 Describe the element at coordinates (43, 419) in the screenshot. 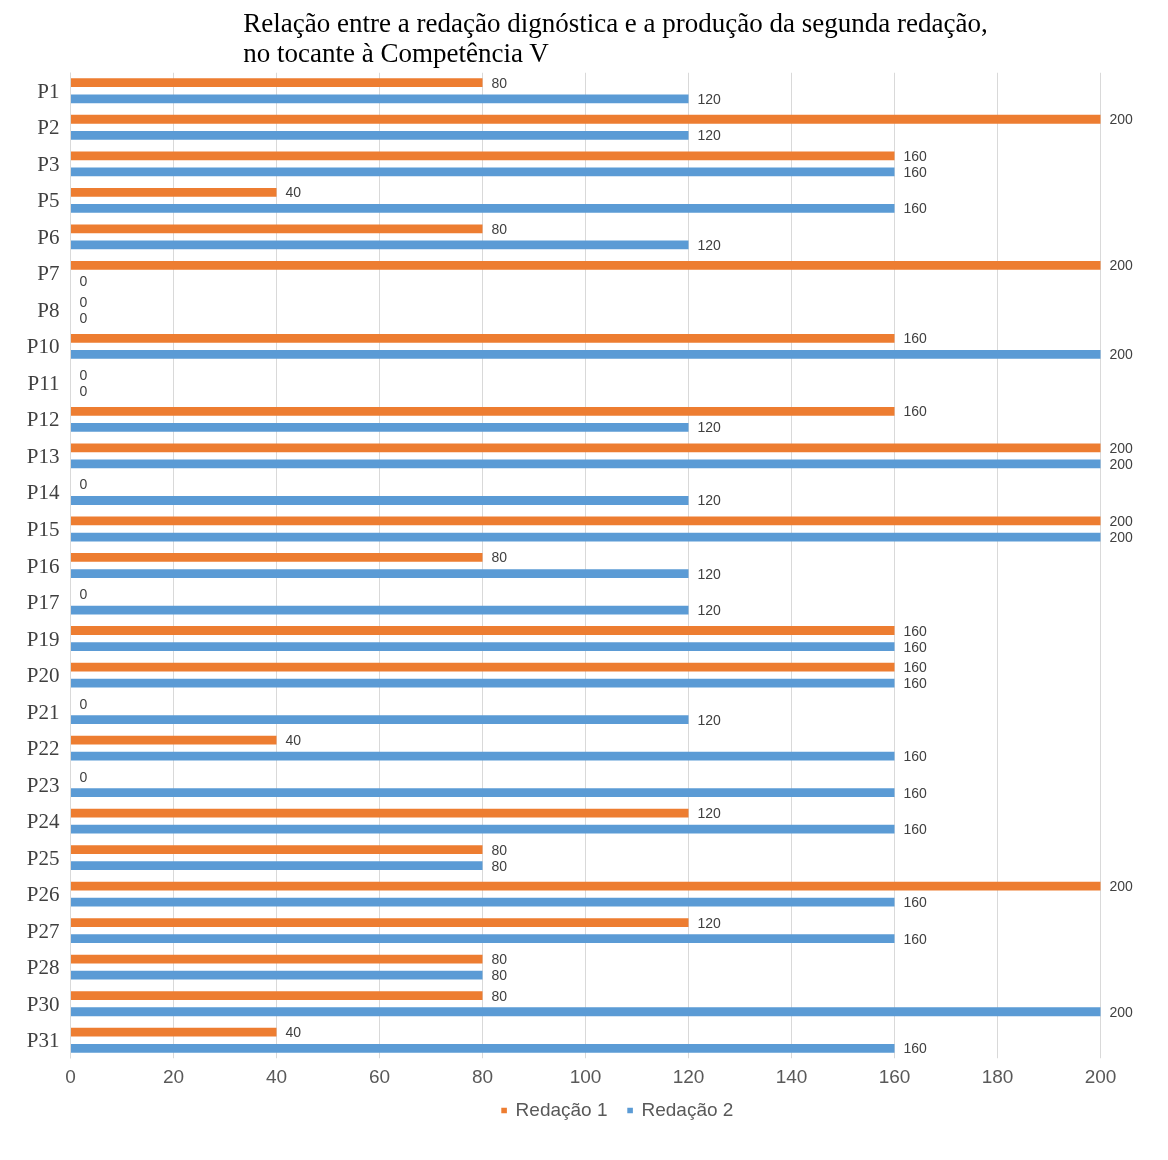

I see `y-tick-label: P12` at that location.